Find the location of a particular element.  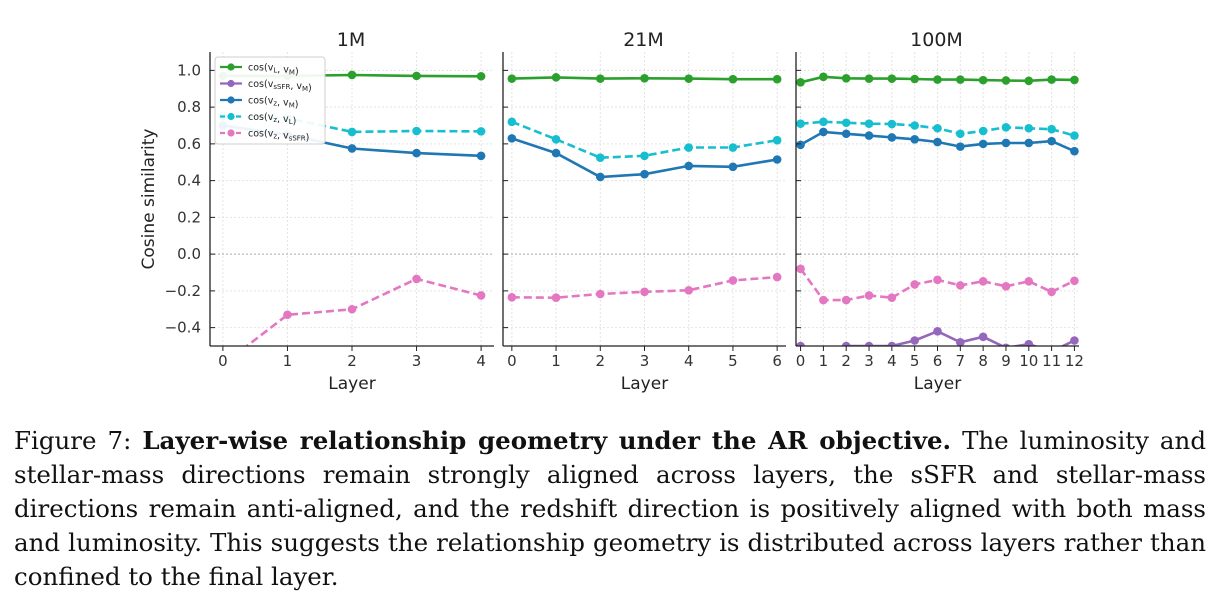

legend-subscript: z is located at coordinates (275, 120).